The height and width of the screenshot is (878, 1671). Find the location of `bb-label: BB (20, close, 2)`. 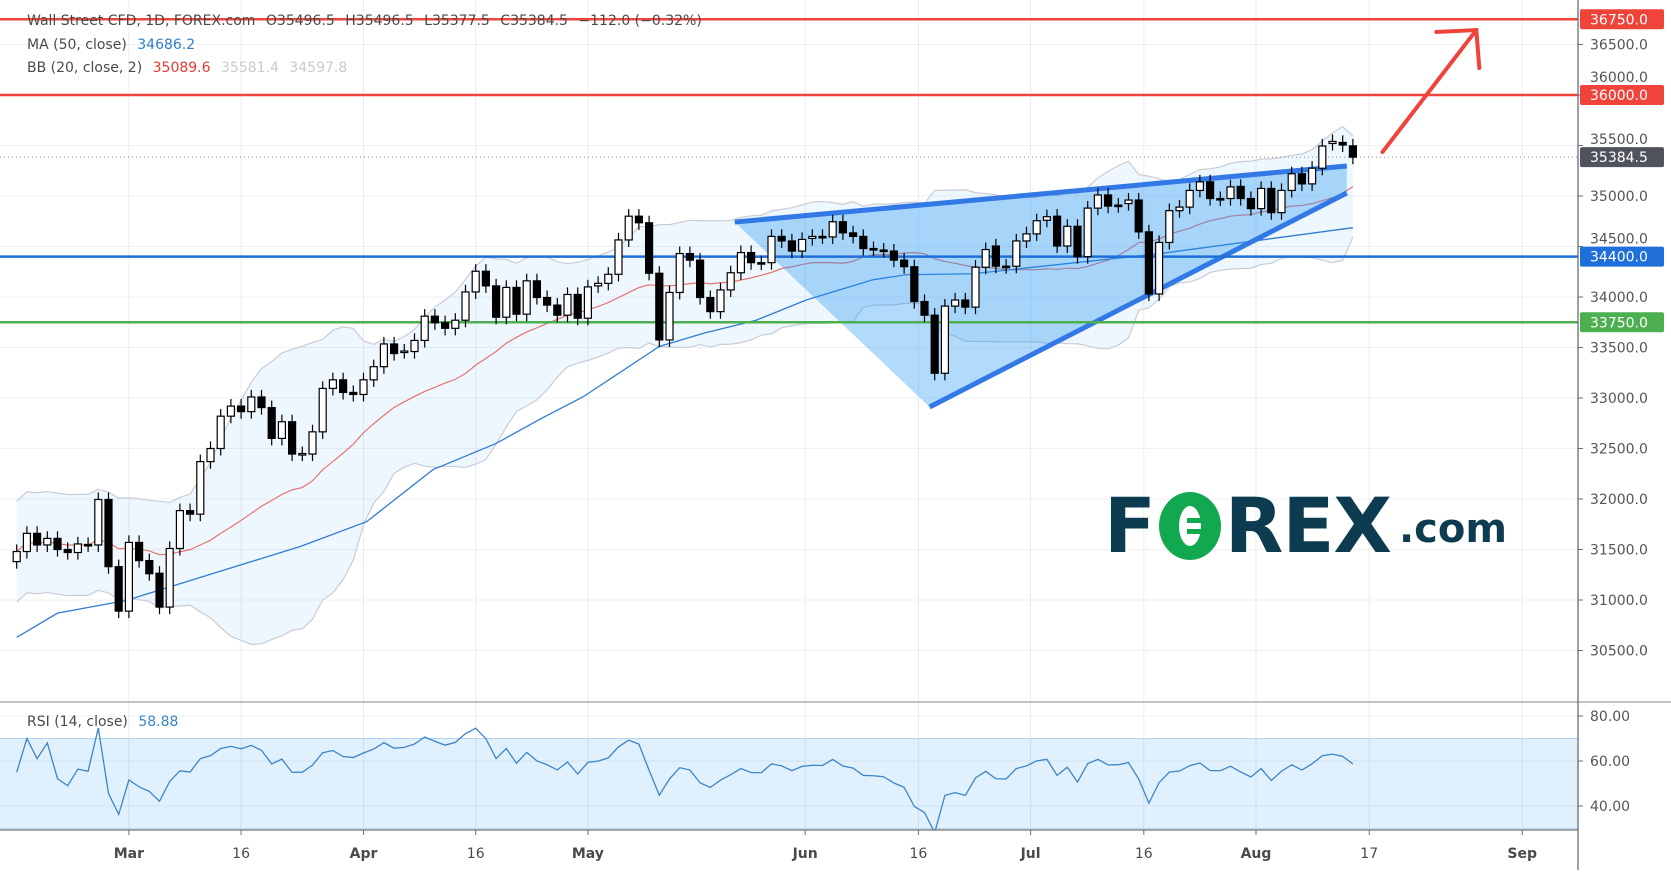

bb-label: BB (20, close, 2) is located at coordinates (85, 68).